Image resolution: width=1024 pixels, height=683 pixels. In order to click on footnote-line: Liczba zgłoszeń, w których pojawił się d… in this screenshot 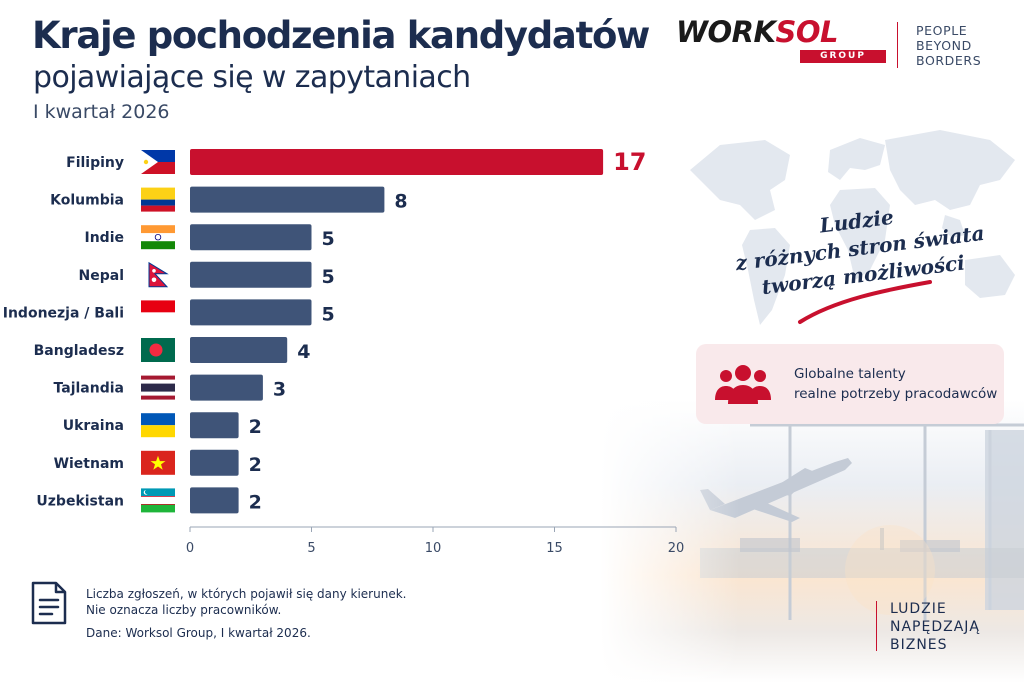, I will do `click(246, 594)`.